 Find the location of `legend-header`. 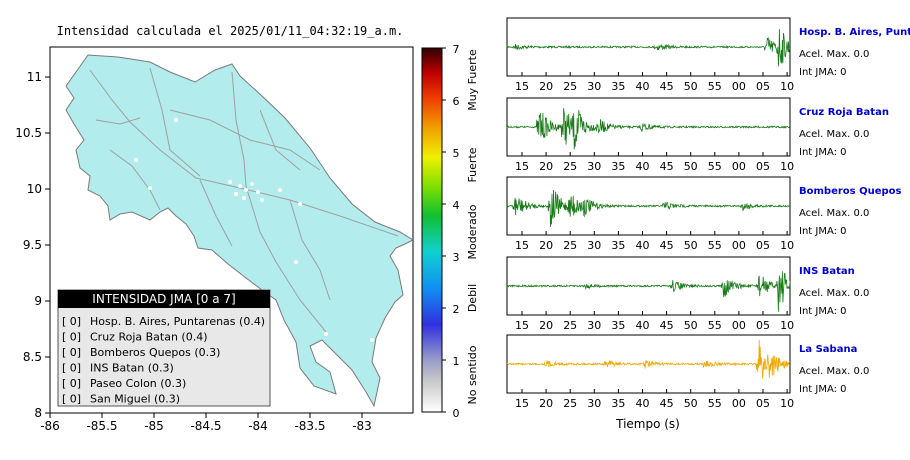

legend-header is located at coordinates (164, 299).